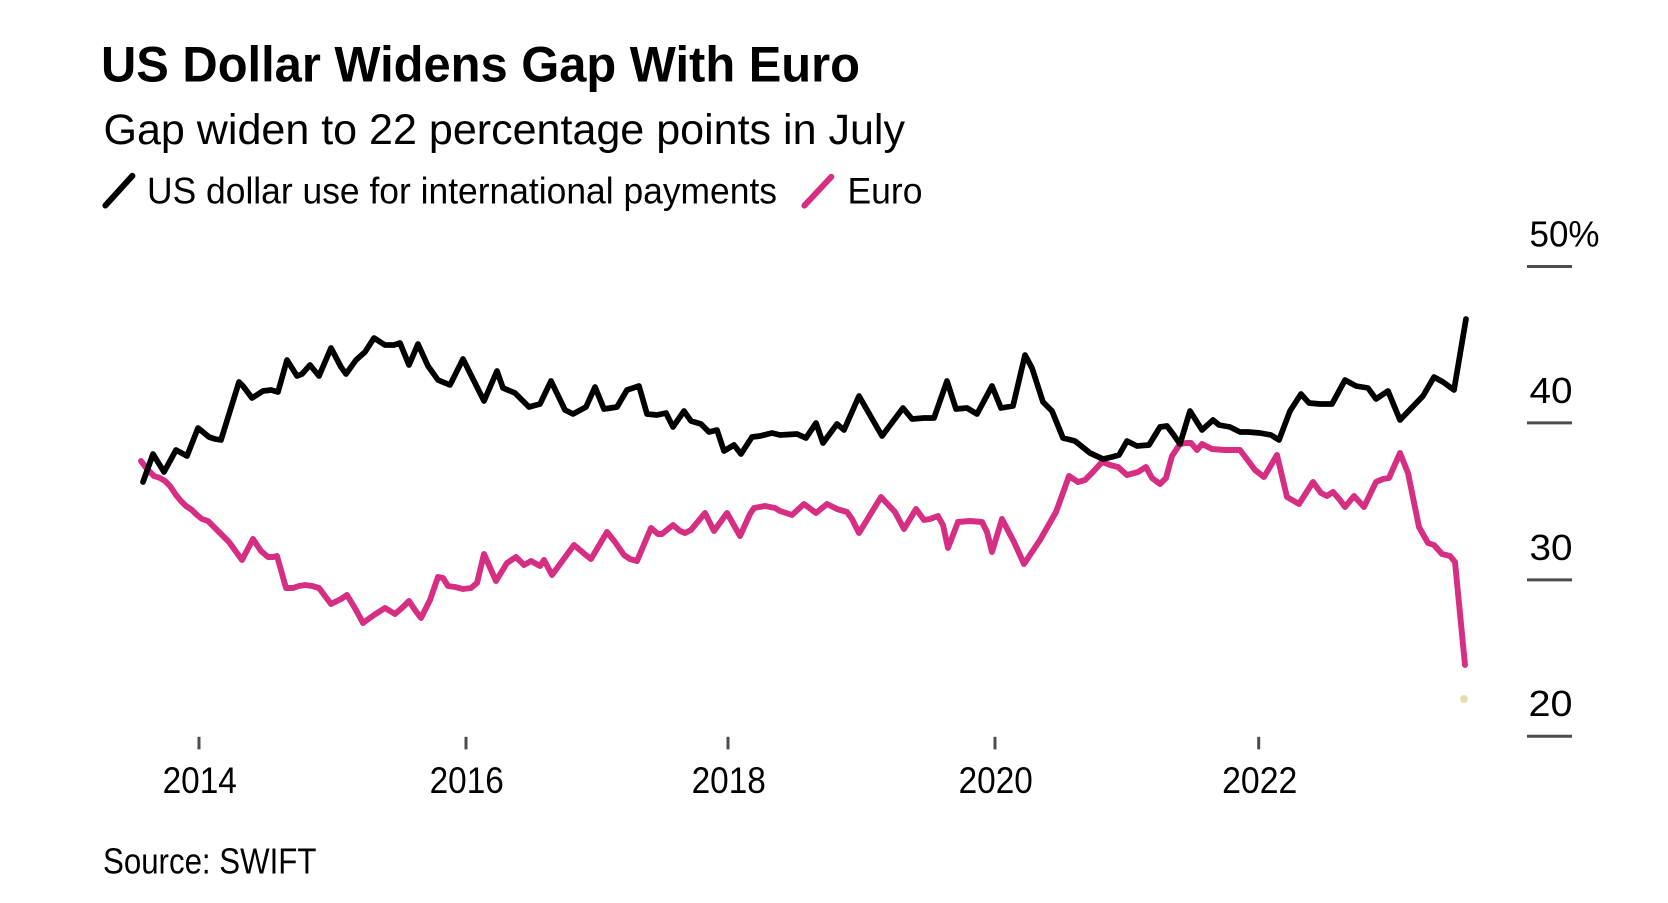 The height and width of the screenshot is (903, 1668). What do you see at coordinates (1551, 390) in the screenshot?
I see `svg-text: 40` at bounding box center [1551, 390].